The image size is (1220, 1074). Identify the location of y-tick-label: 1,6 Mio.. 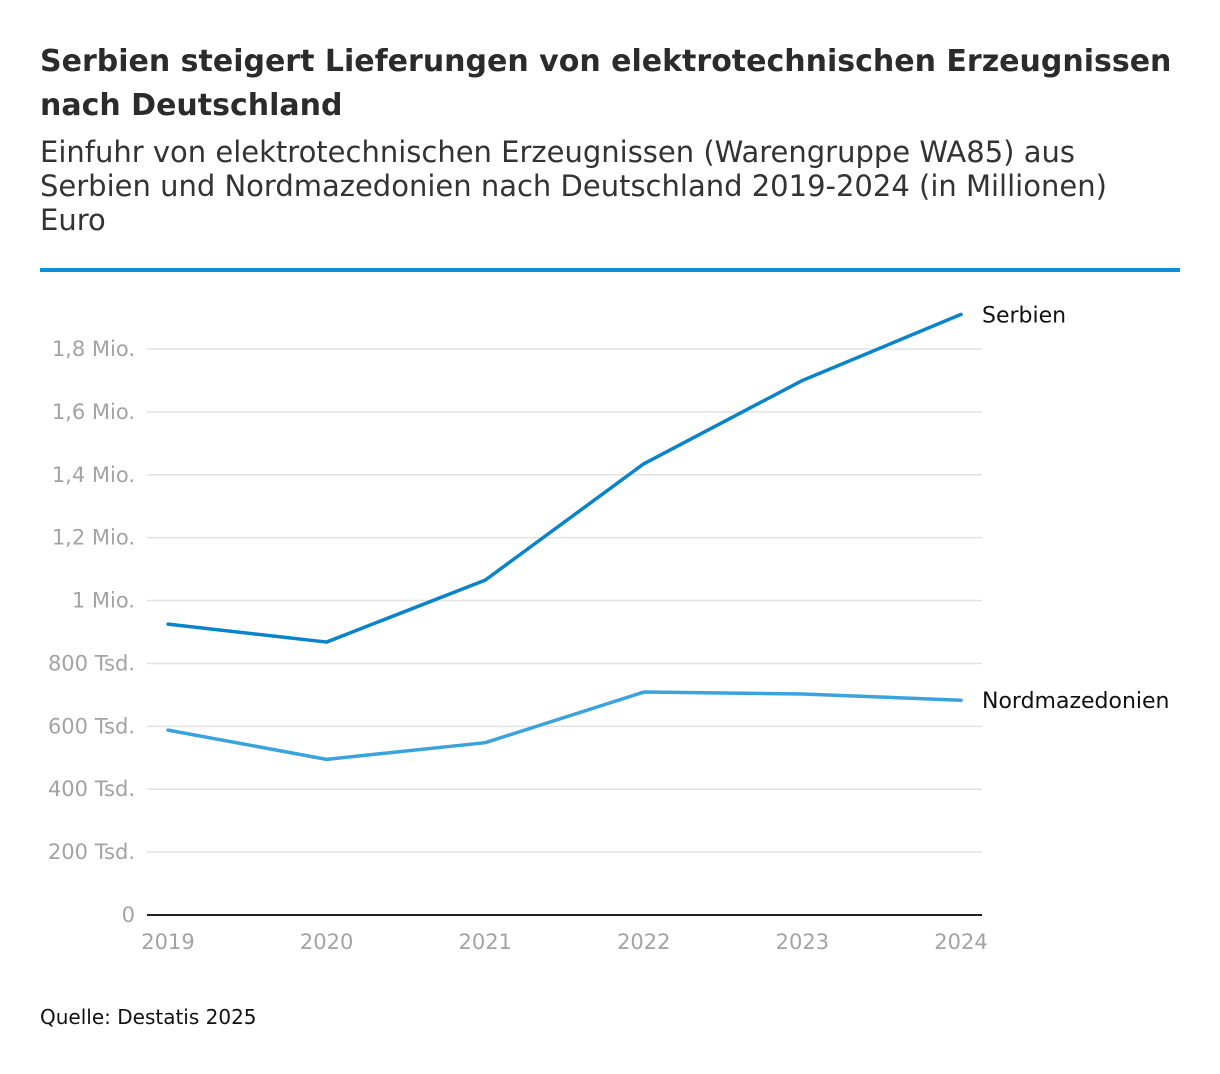
(93, 412).